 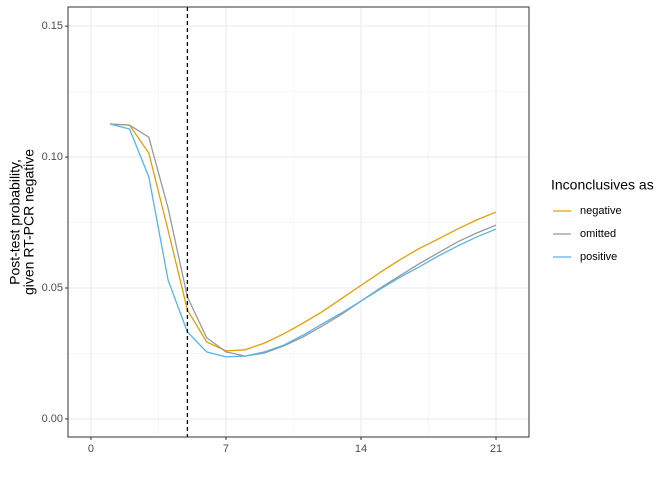 What do you see at coordinates (52, 288) in the screenshot?
I see `y-tick-label: 0.05` at bounding box center [52, 288].